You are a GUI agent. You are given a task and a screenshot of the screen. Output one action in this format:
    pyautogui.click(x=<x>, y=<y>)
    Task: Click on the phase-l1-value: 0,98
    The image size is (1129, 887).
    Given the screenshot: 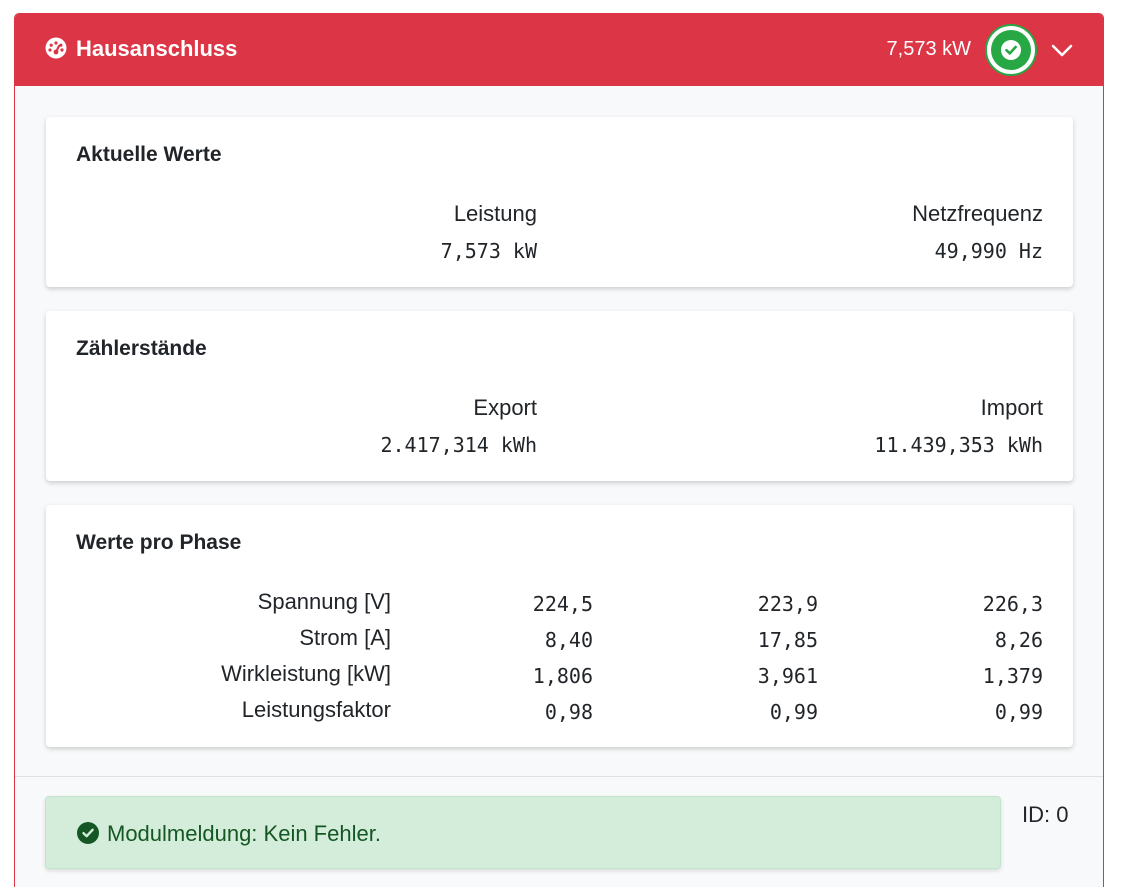 What is the action you would take?
    pyautogui.click(x=568, y=712)
    